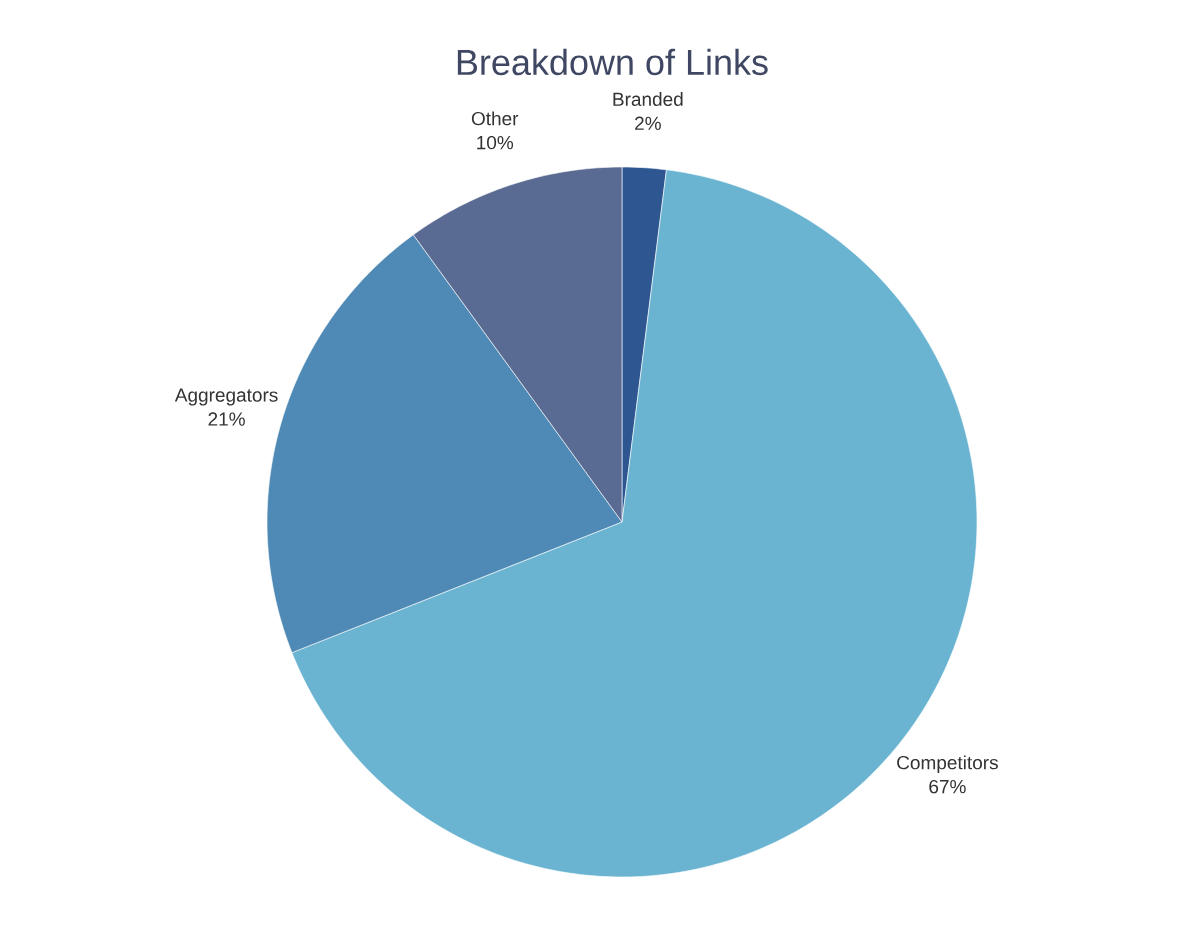 The image size is (1200, 940). What do you see at coordinates (947, 764) in the screenshot?
I see `slice-label: Competitors` at bounding box center [947, 764].